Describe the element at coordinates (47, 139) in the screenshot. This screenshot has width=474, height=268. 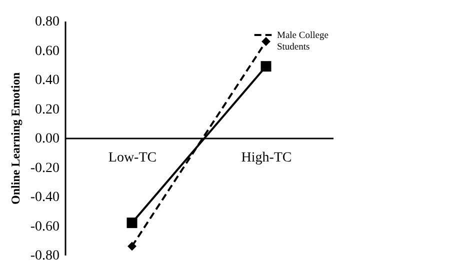
I see `y-tick-label: 0.00` at that location.